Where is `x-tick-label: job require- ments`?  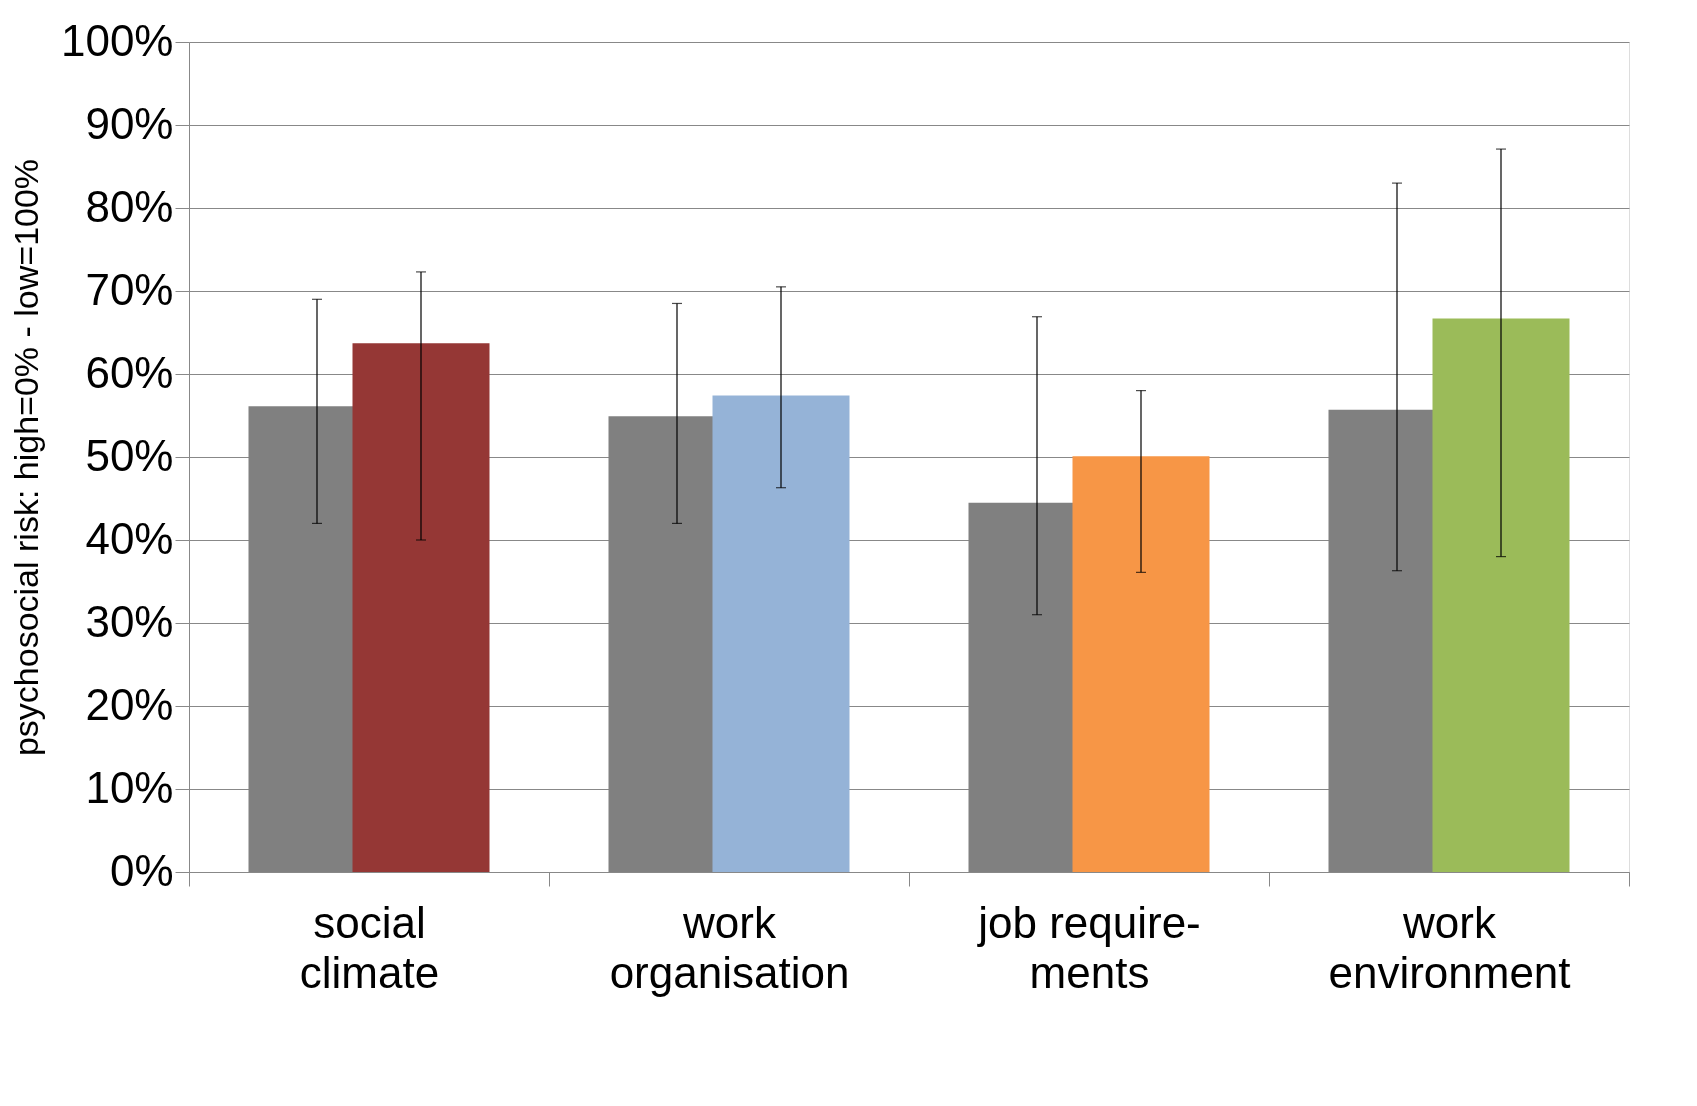
x-tick-label: job require- ments is located at coordinates (1088, 947).